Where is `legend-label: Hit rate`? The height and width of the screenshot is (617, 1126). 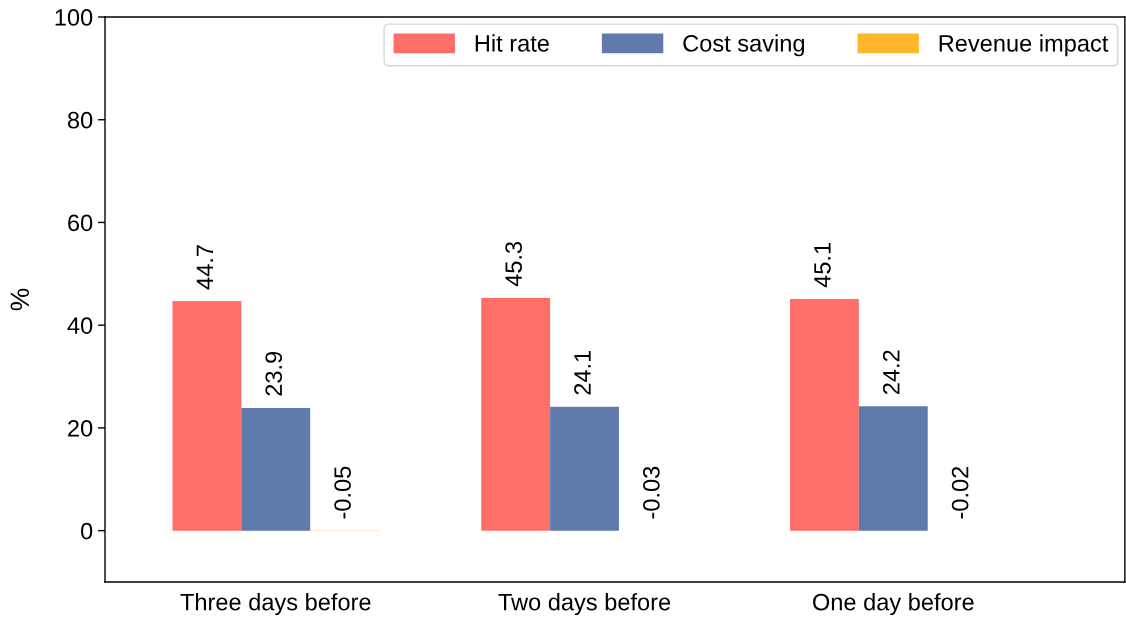 legend-label: Hit rate is located at coordinates (512, 43).